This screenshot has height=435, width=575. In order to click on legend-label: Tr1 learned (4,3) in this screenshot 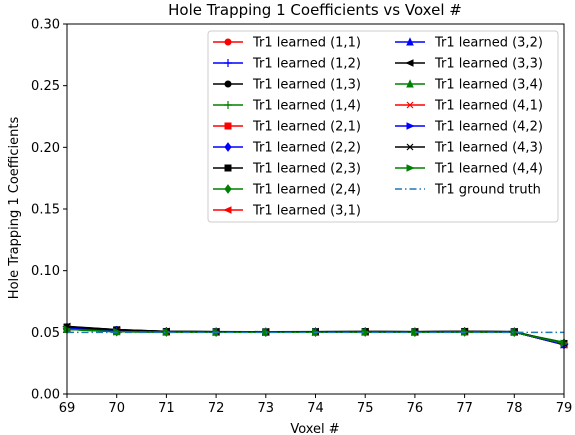, I will do `click(488, 148)`.